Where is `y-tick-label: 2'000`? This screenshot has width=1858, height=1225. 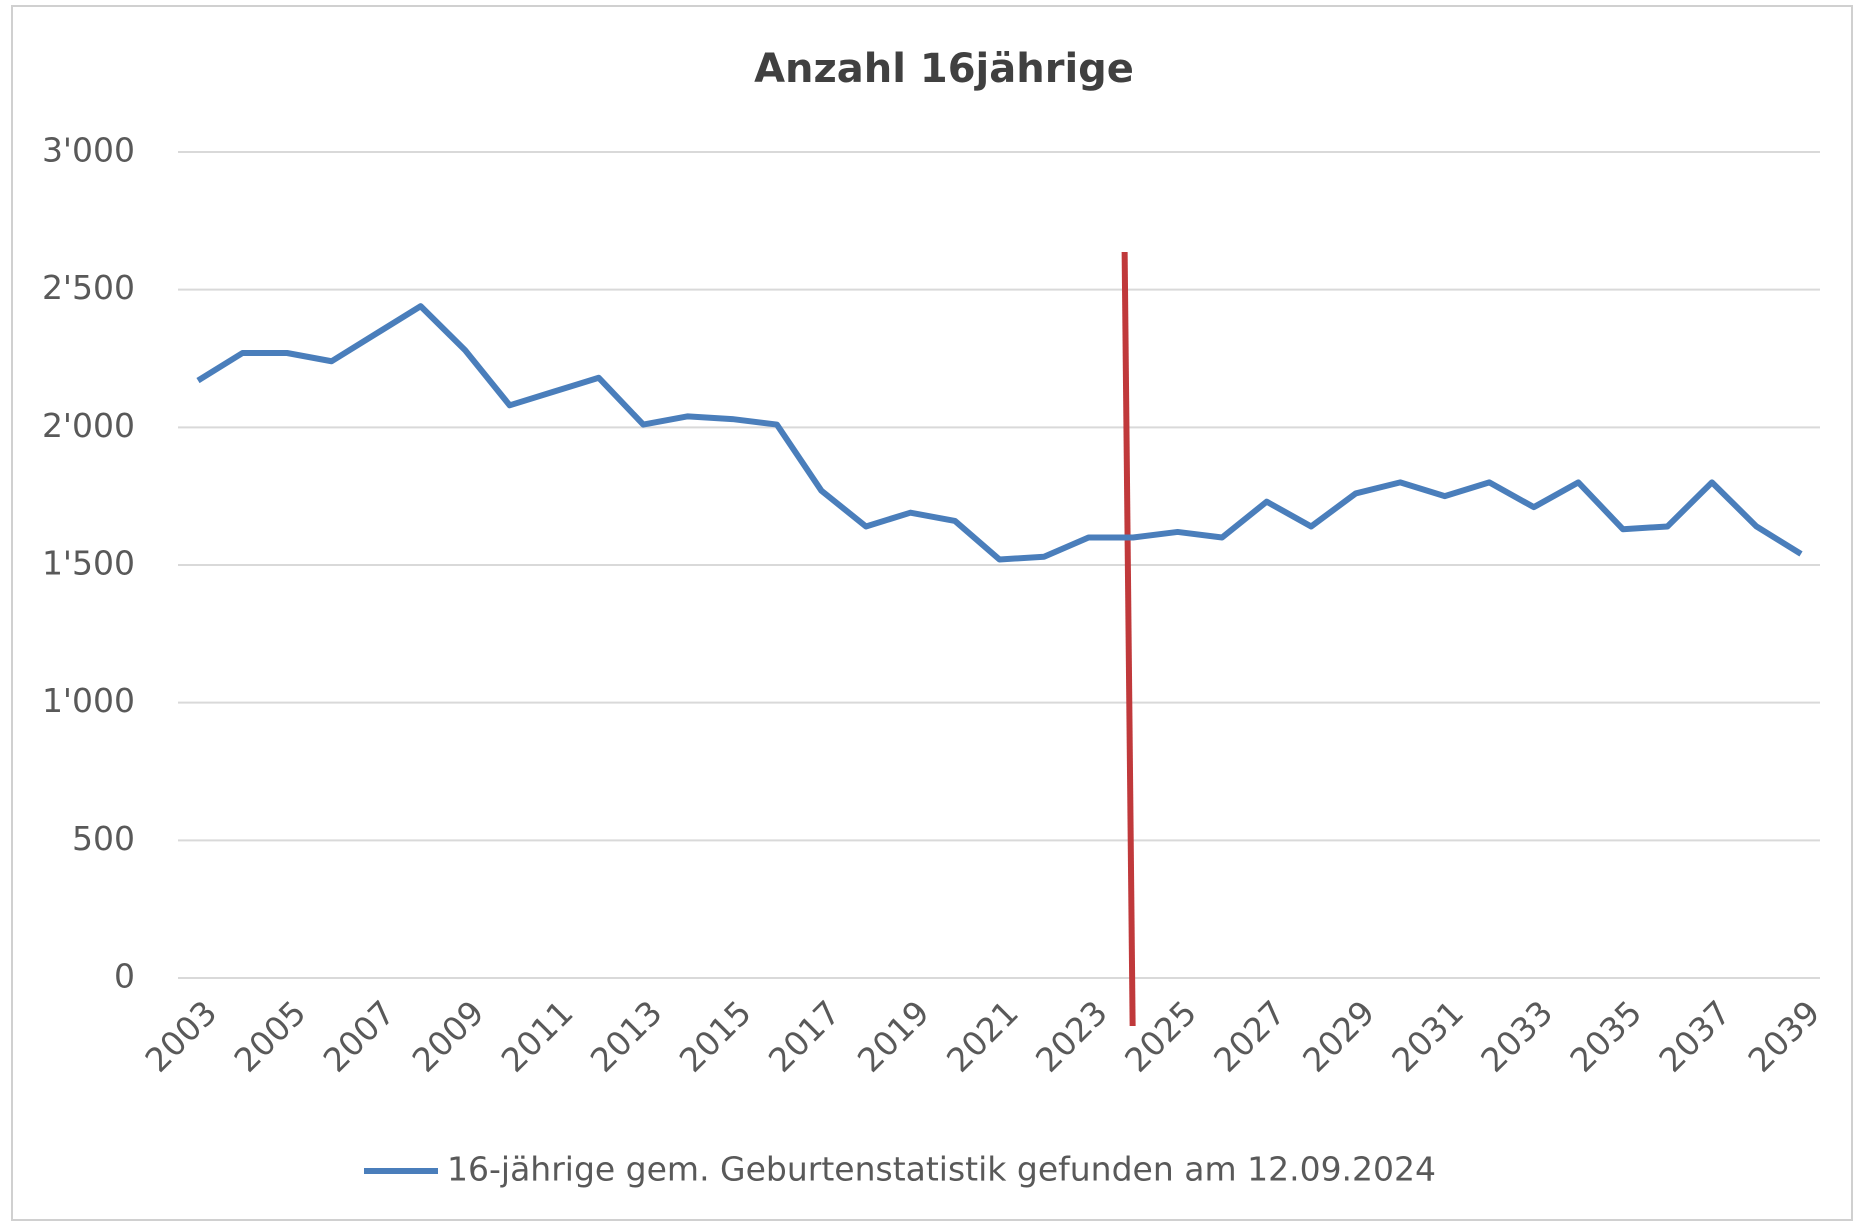
y-tick-label: 2'000 is located at coordinates (88, 425).